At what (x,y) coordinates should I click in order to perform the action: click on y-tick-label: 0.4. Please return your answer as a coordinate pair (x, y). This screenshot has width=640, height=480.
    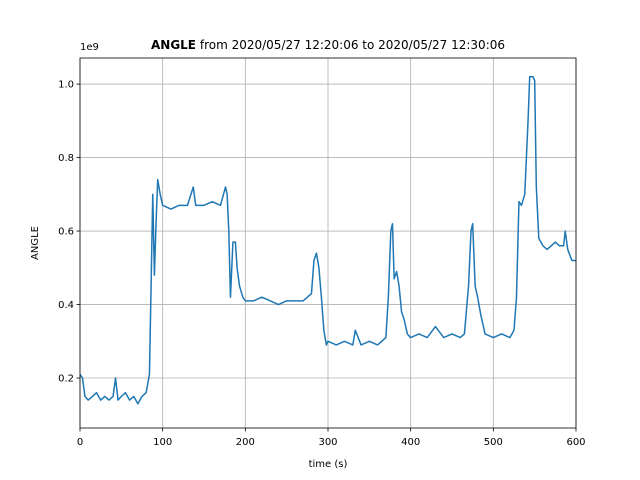
    Looking at the image, I should click on (66, 305).